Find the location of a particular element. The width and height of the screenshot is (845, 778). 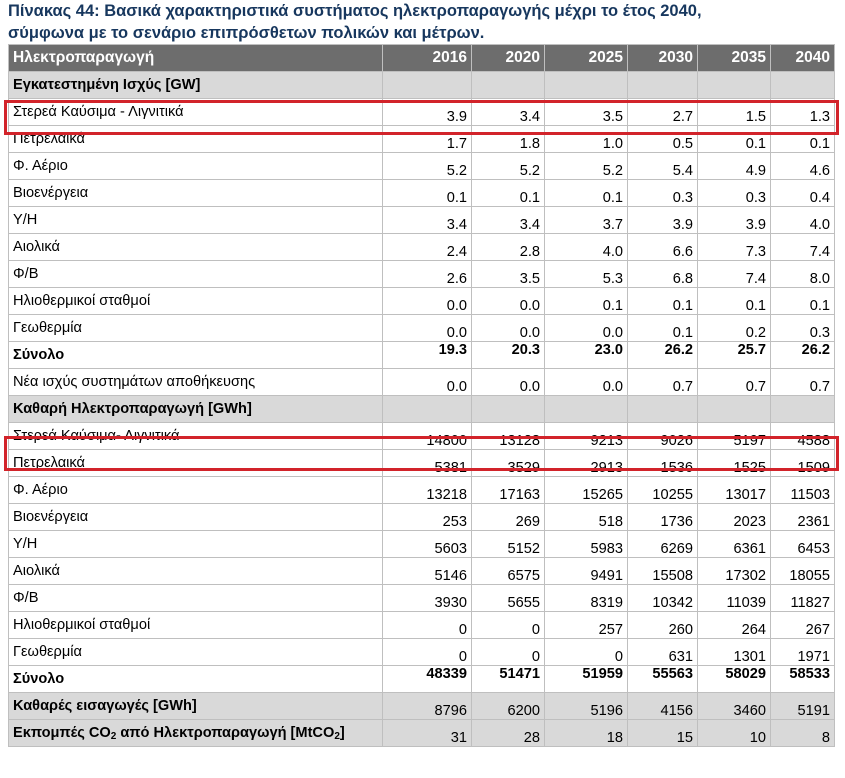

table-cell: 4588 is located at coordinates (802, 436).